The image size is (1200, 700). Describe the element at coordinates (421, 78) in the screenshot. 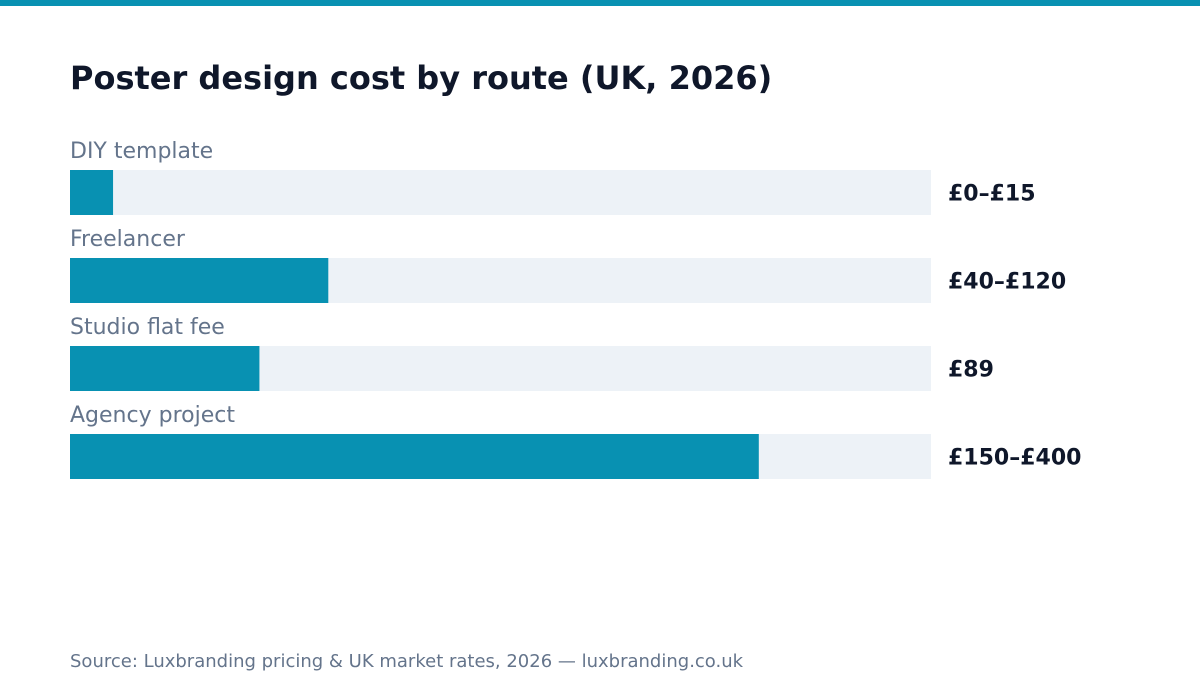

I see `chart-title: Poster design cost by route (UK, 2026)` at that location.